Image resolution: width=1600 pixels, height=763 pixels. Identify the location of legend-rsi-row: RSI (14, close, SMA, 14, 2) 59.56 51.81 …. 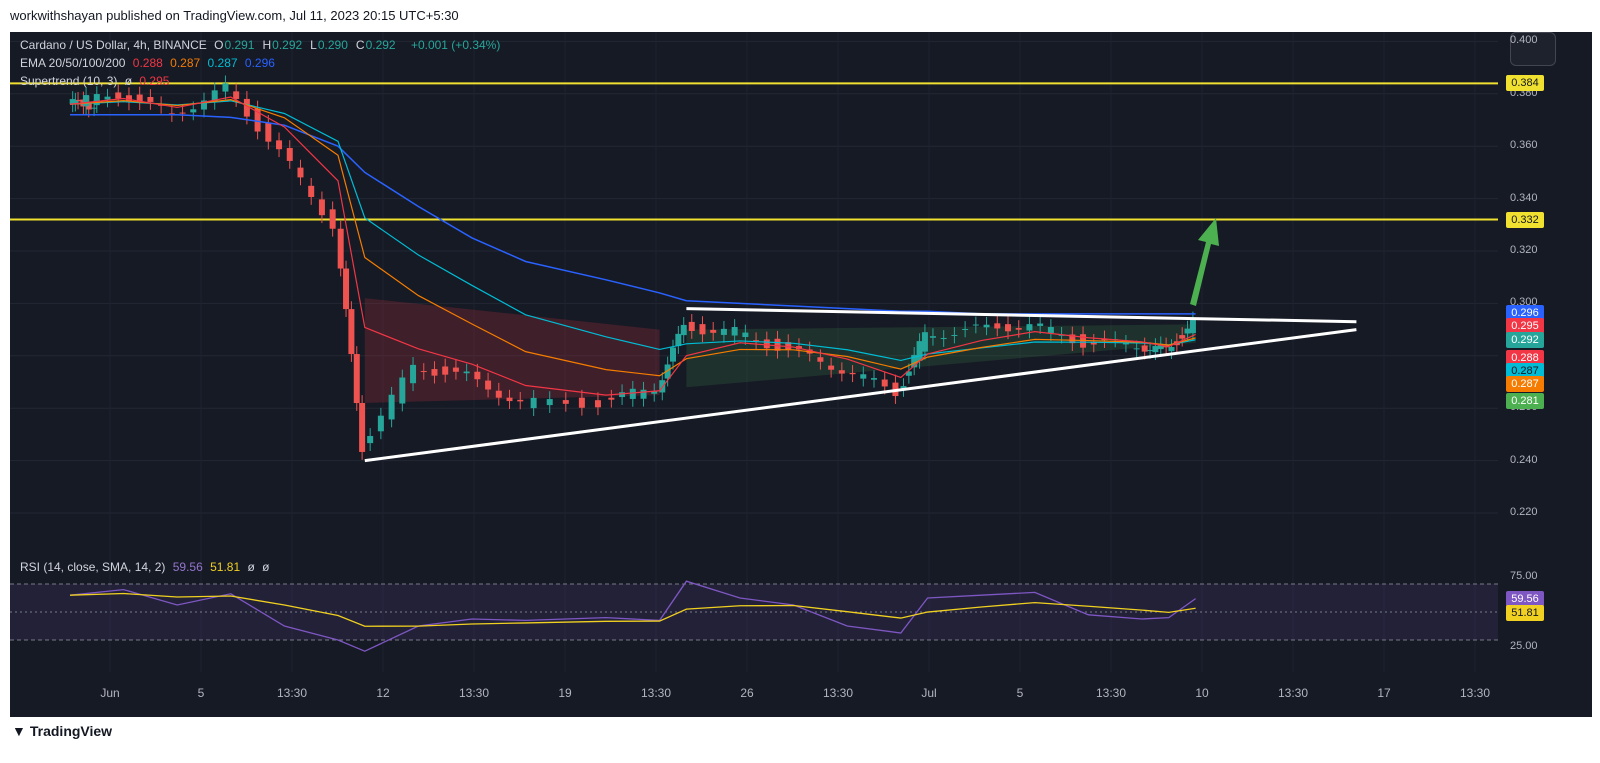
(147, 567).